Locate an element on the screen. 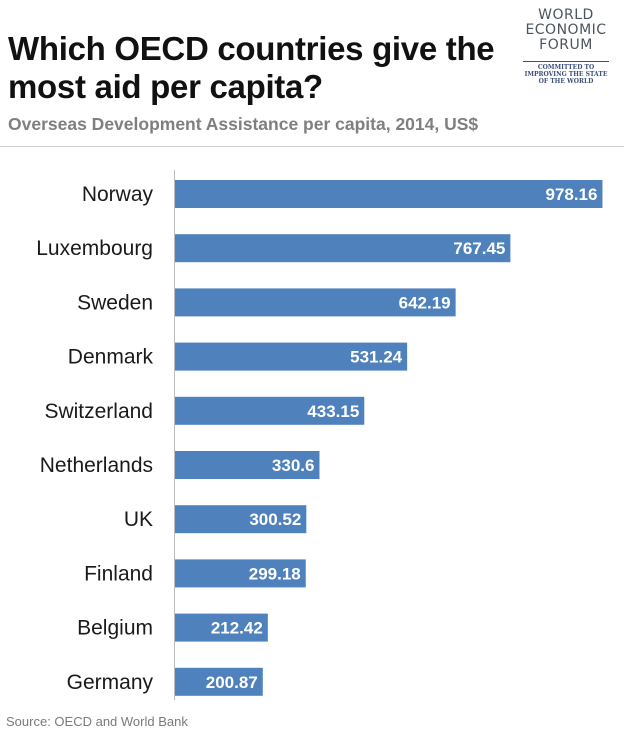 Image resolution: width=624 pixels, height=735 pixels. value-label: 978.16 is located at coordinates (571, 194).